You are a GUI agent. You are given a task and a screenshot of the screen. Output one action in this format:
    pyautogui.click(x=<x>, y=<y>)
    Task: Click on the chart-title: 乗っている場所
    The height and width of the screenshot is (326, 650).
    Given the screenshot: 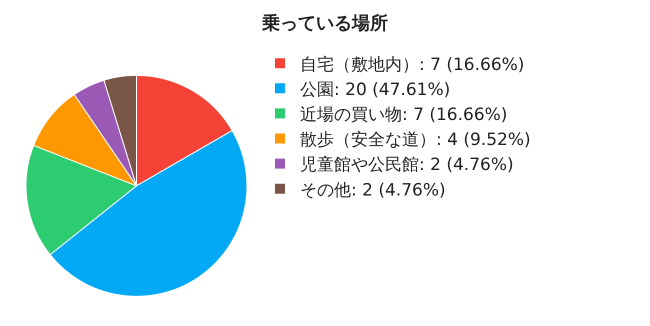 What is the action you would take?
    pyautogui.click(x=324, y=23)
    